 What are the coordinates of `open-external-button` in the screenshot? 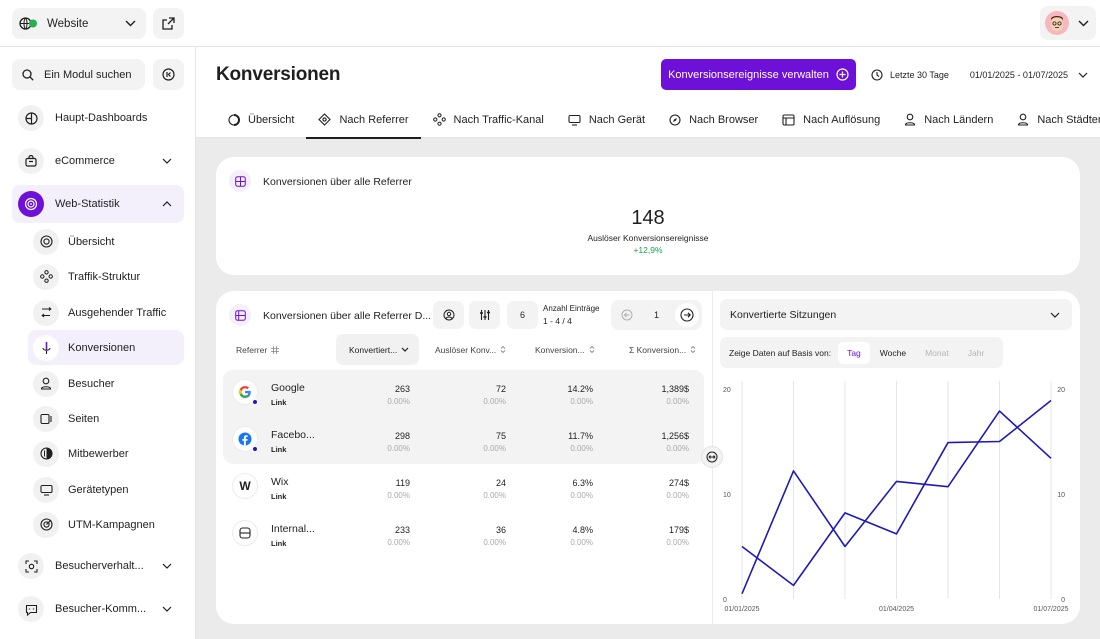 It's located at (168, 23).